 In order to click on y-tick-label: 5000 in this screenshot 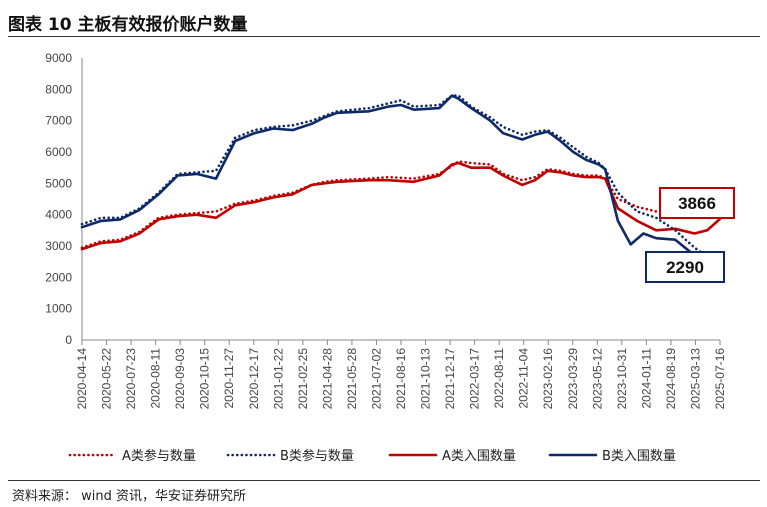, I will do `click(58, 183)`.